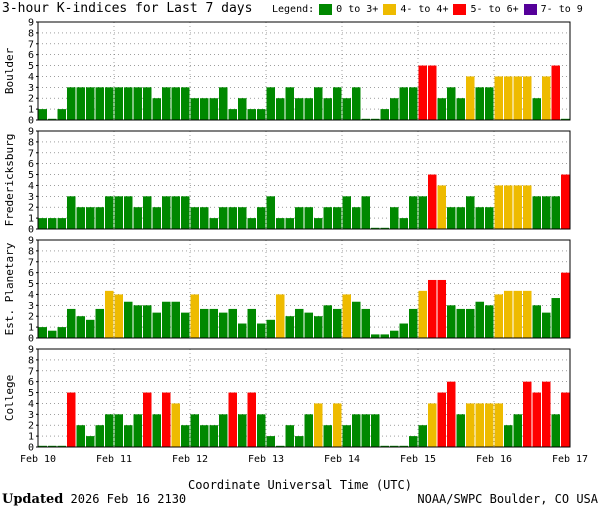  Describe the element at coordinates (300, 485) in the screenshot. I see `x-axis-label: Coordinate Universal Time (UTC)` at that location.